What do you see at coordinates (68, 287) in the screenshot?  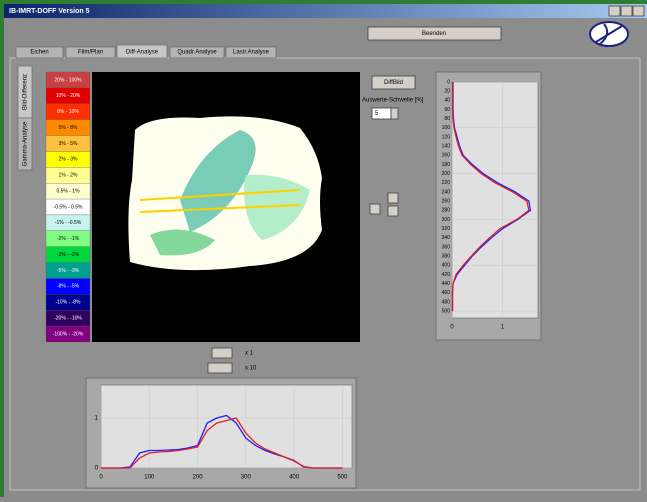 I see `legend-label: -8% - -5%` at bounding box center [68, 287].